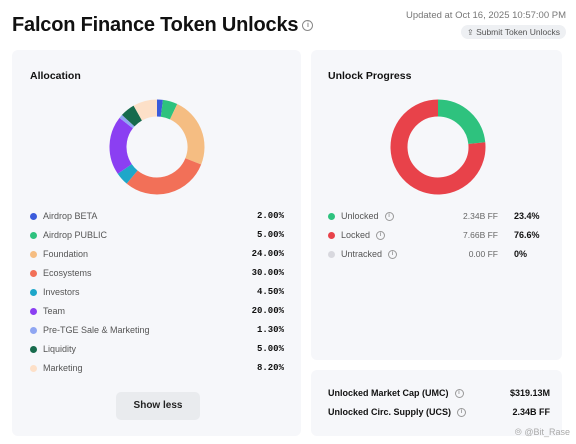 This screenshot has height=444, width=576. I want to click on allocation-legend-item: Marketing 8.20%, so click(158, 369).